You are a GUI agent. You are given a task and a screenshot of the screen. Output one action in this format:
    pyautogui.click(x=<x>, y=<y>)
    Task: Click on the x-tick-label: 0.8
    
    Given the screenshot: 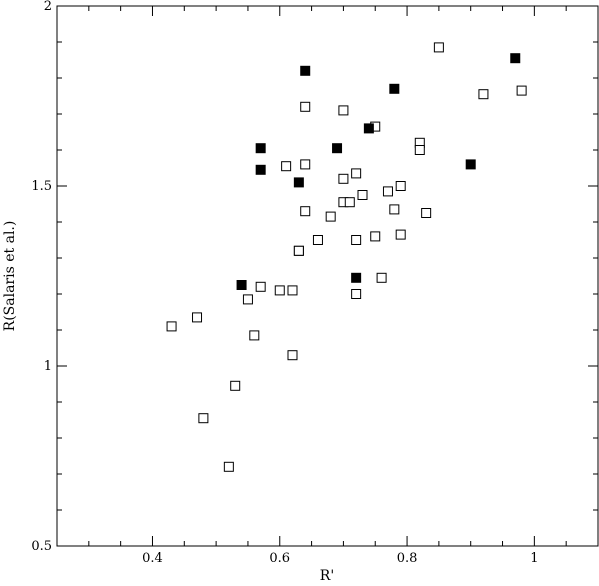 What is the action you would take?
    pyautogui.click(x=407, y=558)
    